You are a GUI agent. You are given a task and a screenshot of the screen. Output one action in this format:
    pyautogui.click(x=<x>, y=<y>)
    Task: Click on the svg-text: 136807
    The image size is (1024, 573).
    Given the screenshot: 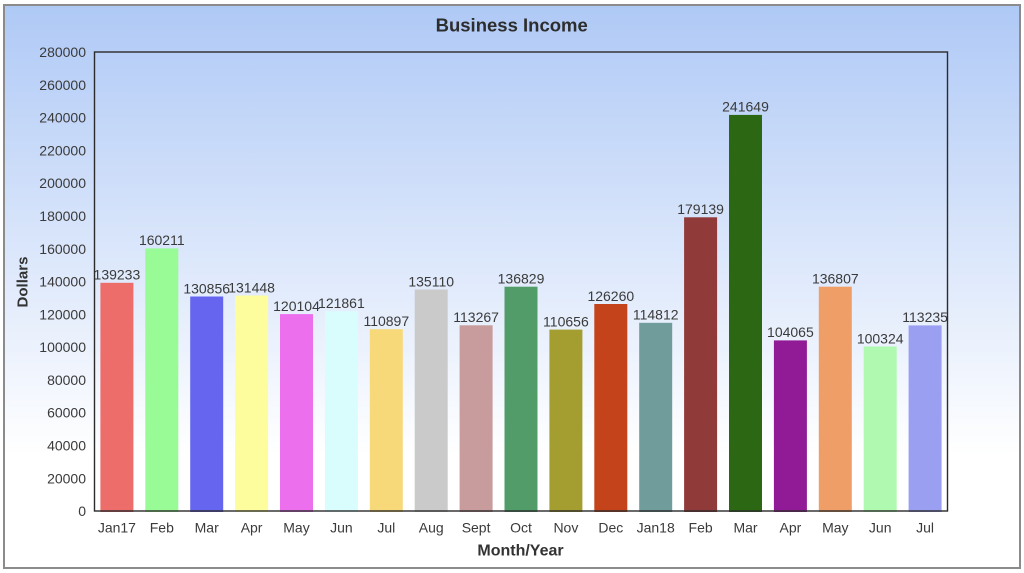 What is the action you would take?
    pyautogui.click(x=835, y=279)
    